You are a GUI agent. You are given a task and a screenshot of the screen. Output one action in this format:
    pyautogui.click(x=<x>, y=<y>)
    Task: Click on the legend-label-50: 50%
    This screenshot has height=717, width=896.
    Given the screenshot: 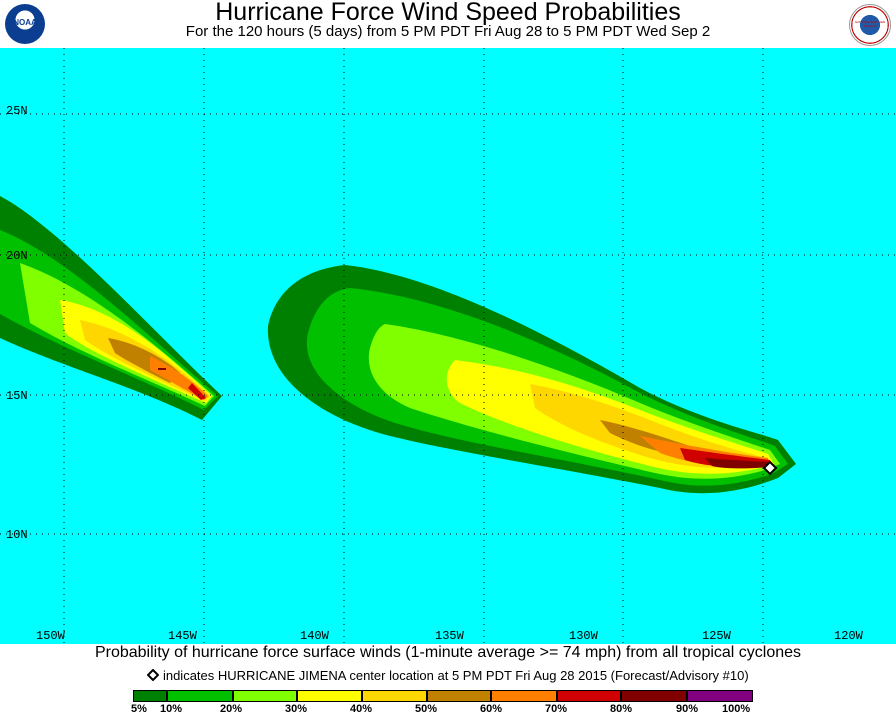 What is the action you would take?
    pyautogui.click(x=426, y=709)
    